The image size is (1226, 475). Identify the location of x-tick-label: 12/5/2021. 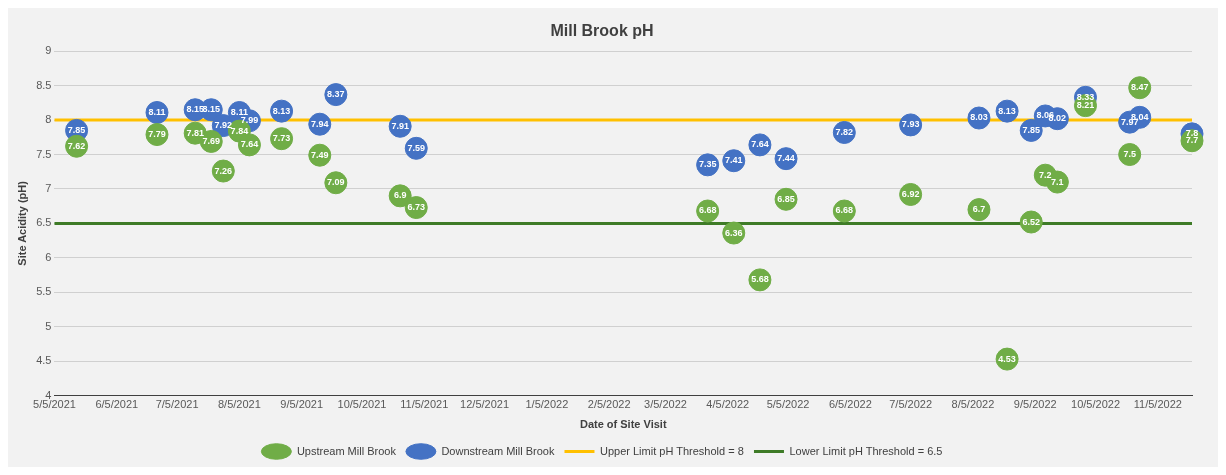
(485, 404).